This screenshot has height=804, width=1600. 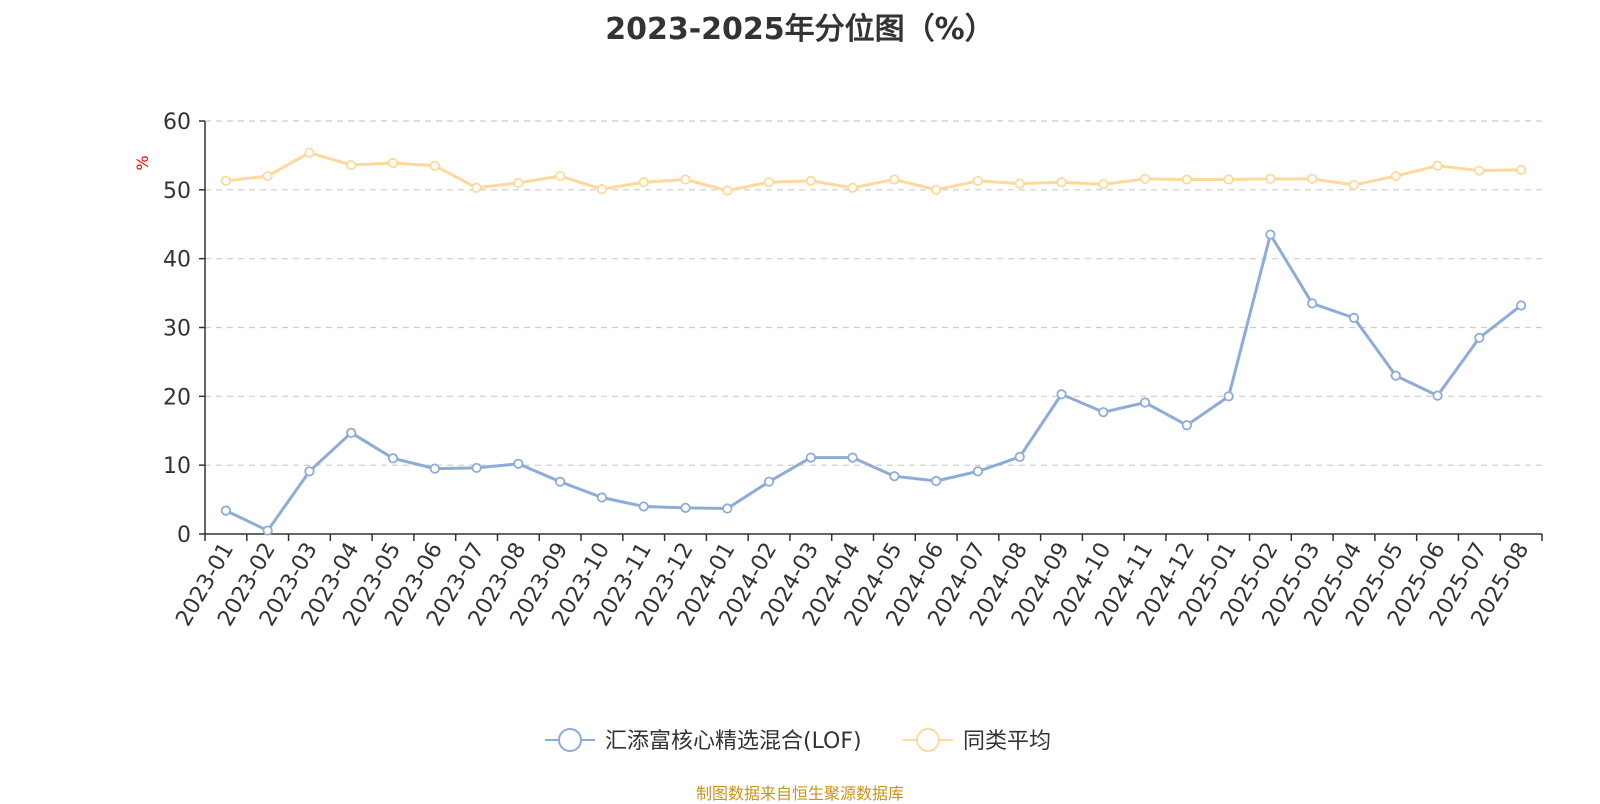 I want to click on y-tick-label: 60, so click(x=177, y=122).